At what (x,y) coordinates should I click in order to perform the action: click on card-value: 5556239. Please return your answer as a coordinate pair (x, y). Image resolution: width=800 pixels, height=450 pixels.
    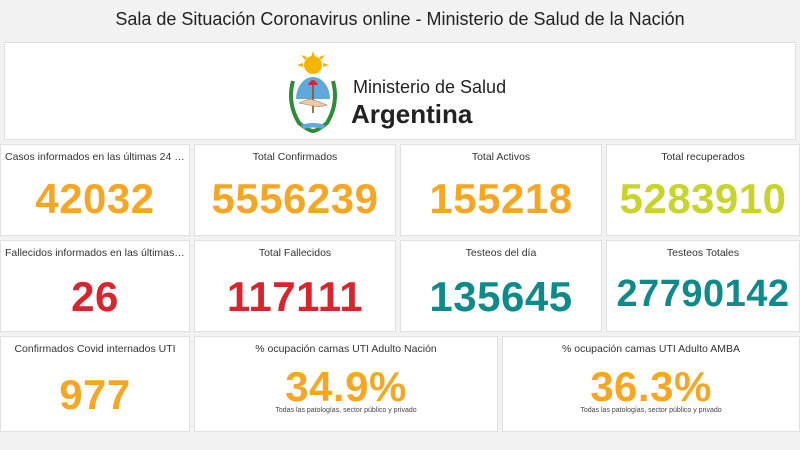
    Looking at the image, I should click on (295, 198).